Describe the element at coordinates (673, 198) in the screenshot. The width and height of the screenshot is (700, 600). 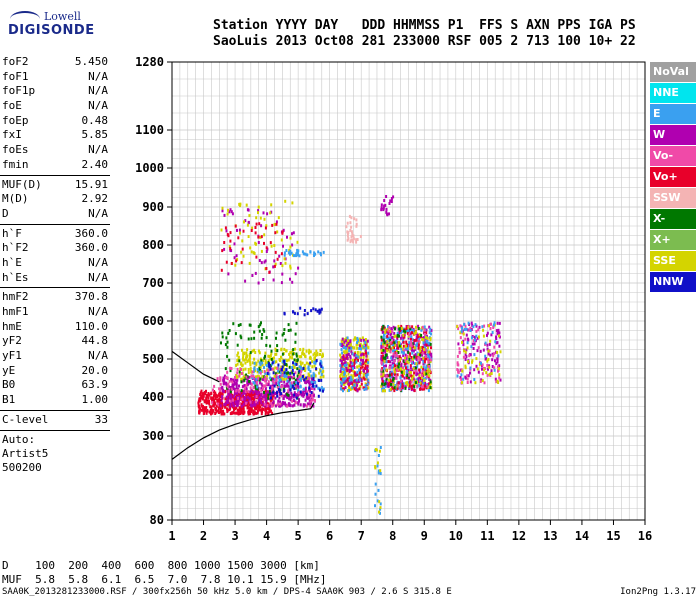
I see `legend-item-ssw: SSW` at that location.